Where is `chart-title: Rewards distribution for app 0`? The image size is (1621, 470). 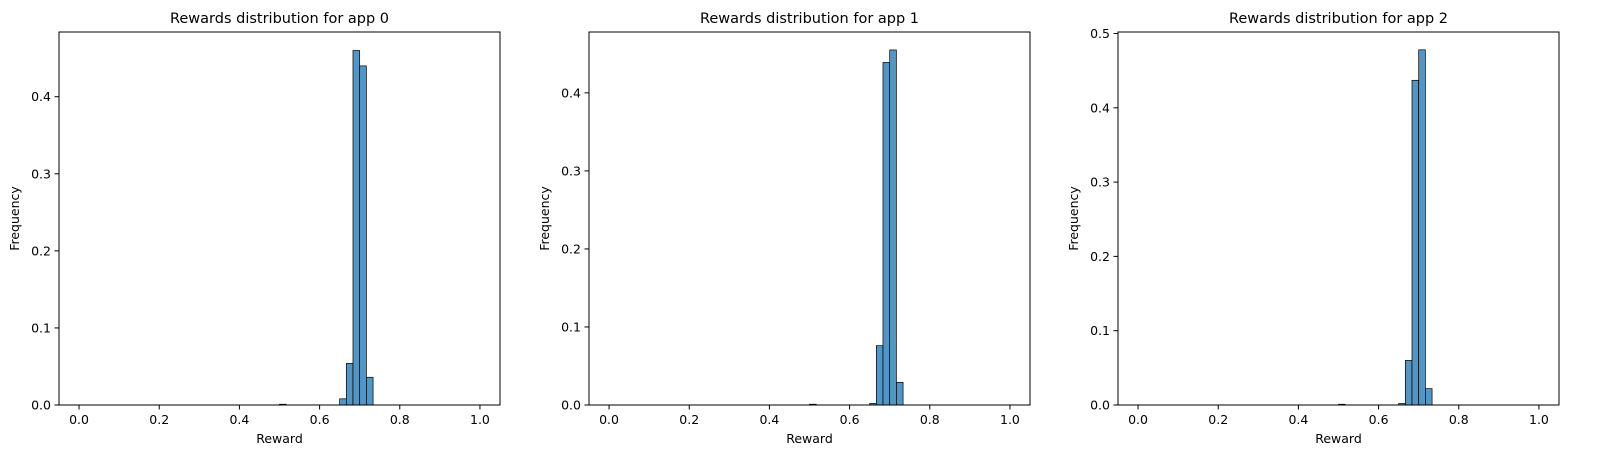 chart-title: Rewards distribution for app 0 is located at coordinates (279, 19).